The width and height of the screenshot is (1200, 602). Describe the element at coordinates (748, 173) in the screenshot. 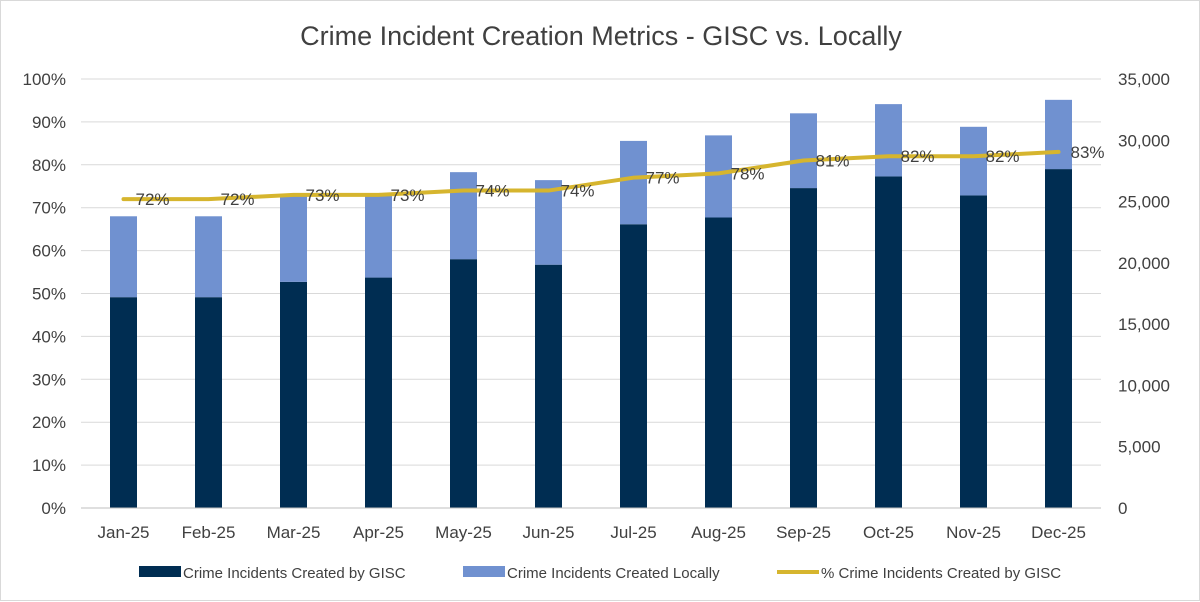

I see `data-label: 78%` at that location.